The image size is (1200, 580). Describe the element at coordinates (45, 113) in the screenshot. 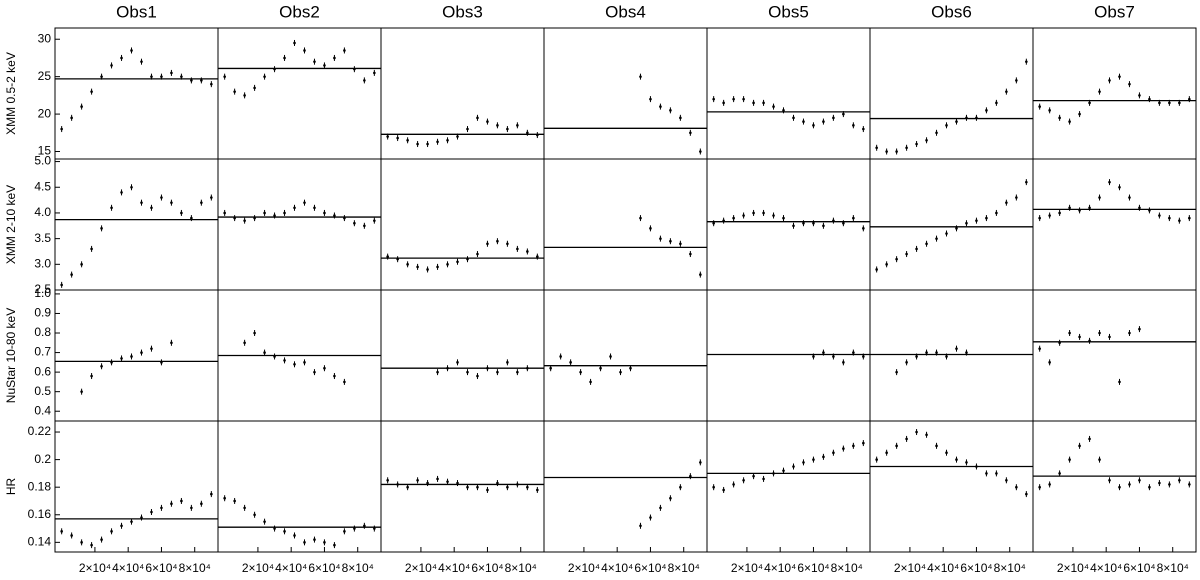

I see `y-tick-label: 20` at that location.